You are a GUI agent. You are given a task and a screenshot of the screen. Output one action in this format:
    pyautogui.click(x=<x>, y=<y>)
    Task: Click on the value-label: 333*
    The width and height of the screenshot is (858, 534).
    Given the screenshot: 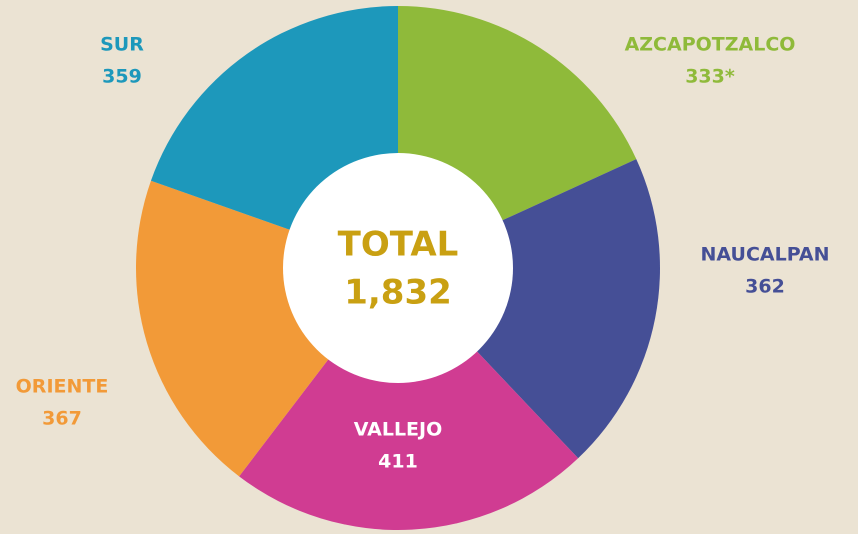 What is the action you would take?
    pyautogui.click(x=710, y=77)
    